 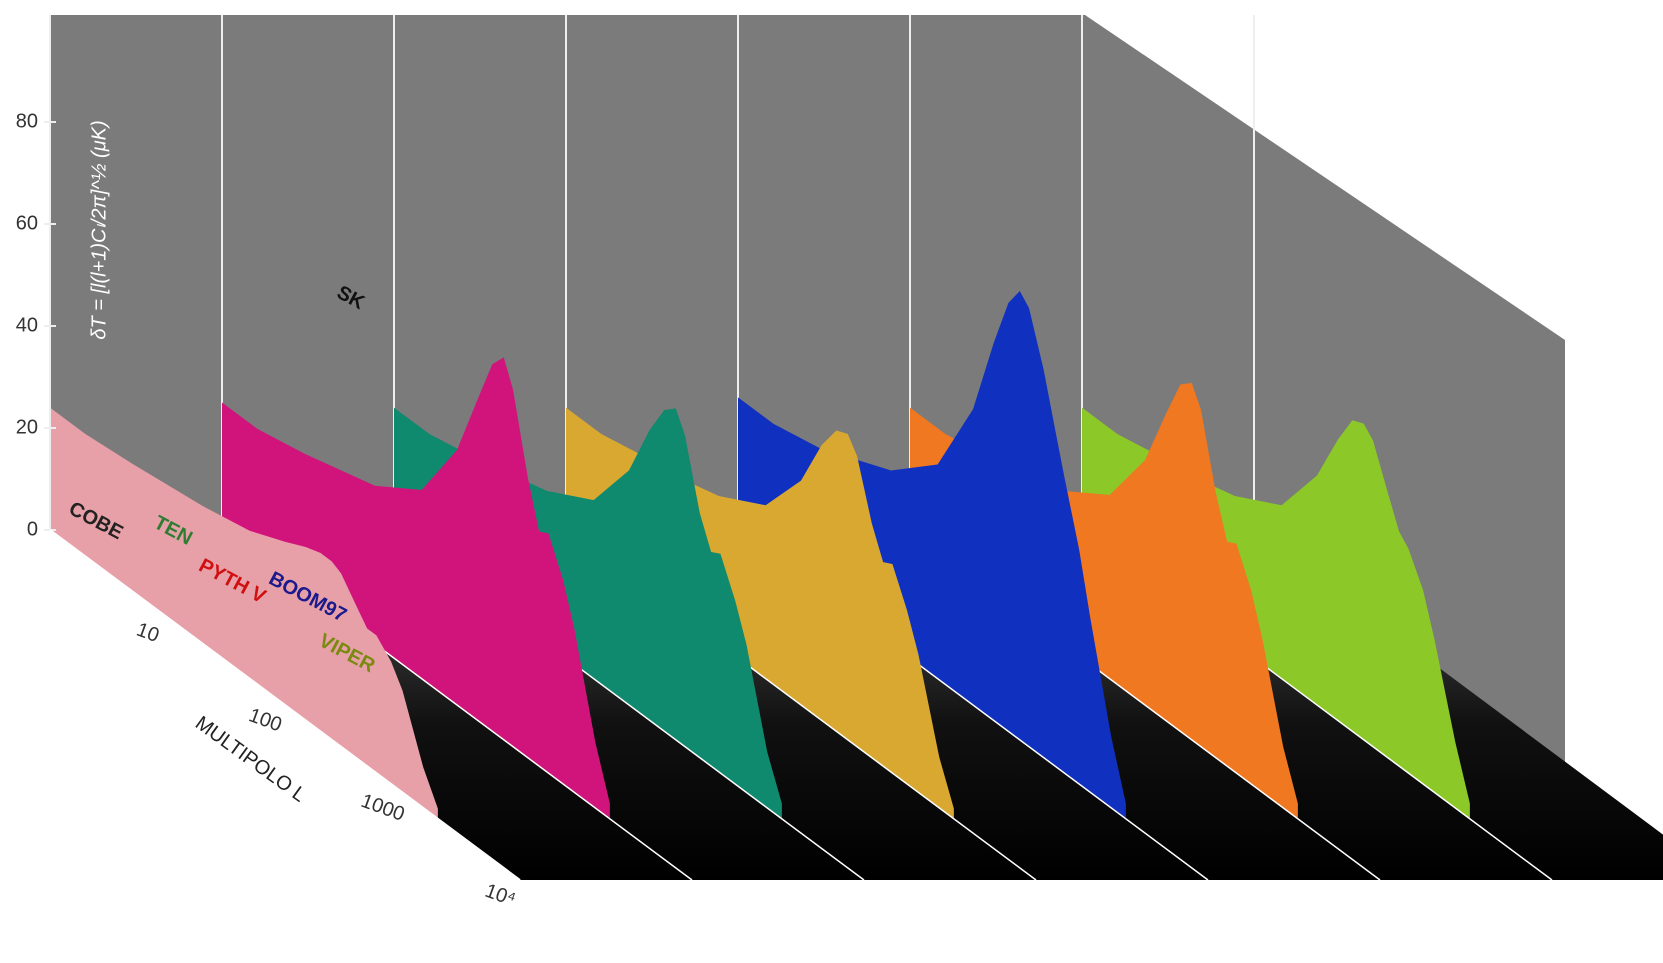 I want to click on y-tick-label: 40, so click(x=27, y=325).